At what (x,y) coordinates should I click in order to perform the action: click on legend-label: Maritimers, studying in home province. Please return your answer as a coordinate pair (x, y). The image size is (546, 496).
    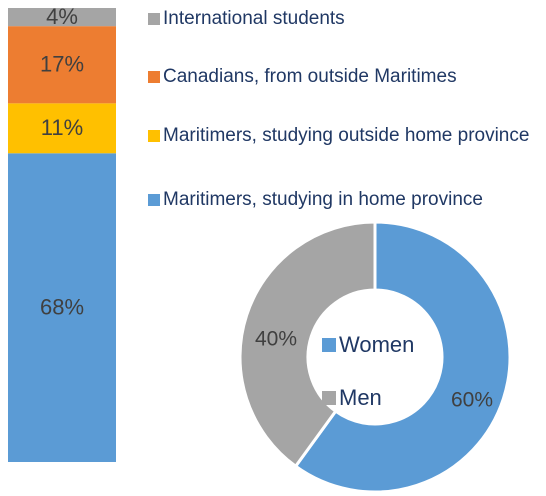
    Looking at the image, I should click on (323, 199).